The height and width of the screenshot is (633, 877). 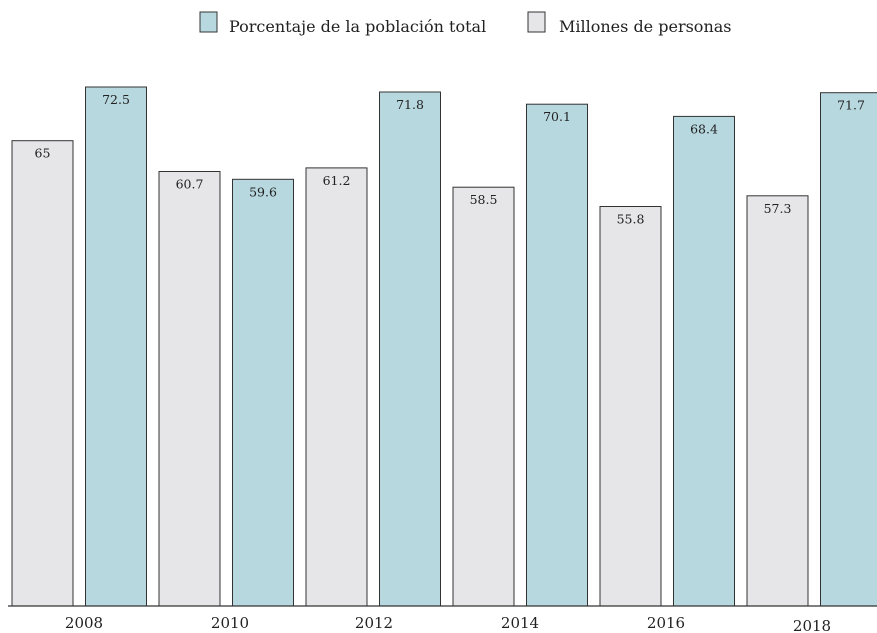 What do you see at coordinates (374, 623) in the screenshot?
I see `x-tick-label-2012: 2012` at bounding box center [374, 623].